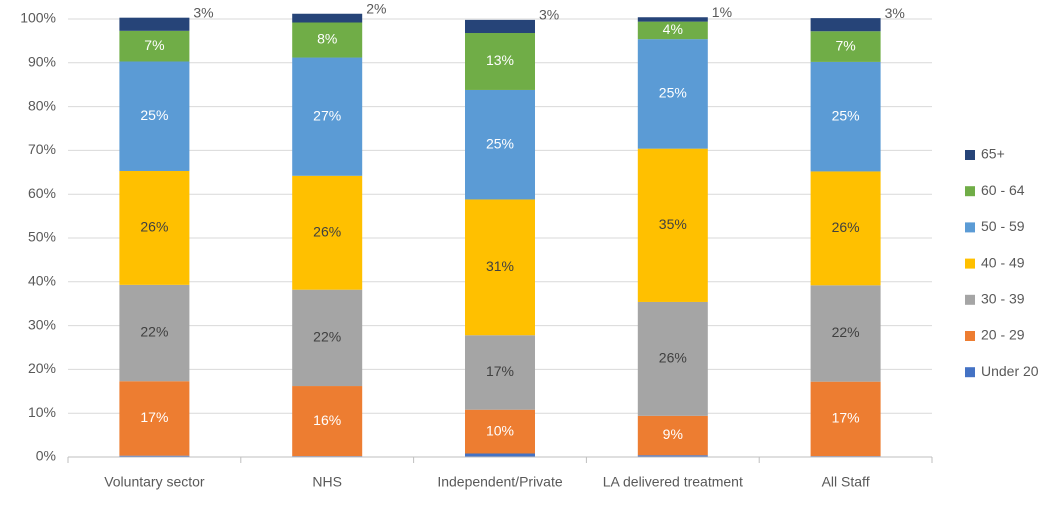  I want to click on y-tick-label: 20%, so click(42, 368).